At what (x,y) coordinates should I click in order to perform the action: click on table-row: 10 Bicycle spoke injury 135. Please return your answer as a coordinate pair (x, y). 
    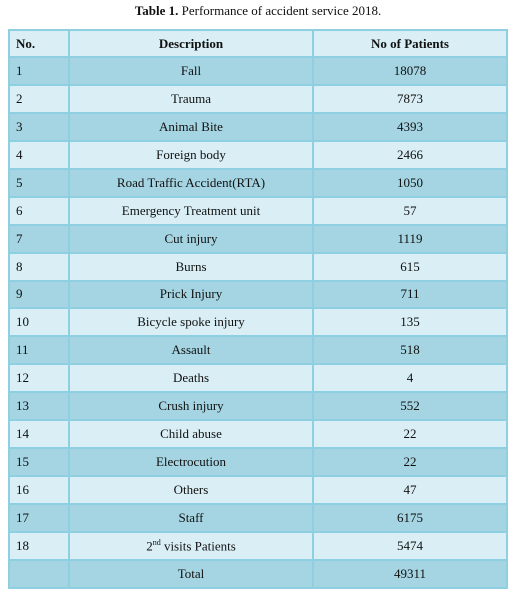
    Looking at the image, I should click on (258, 322).